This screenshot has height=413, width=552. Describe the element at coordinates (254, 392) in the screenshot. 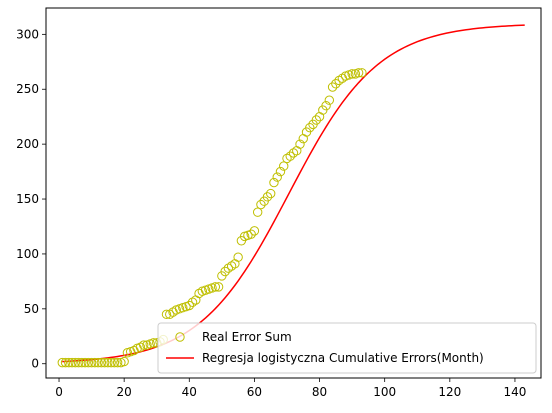

I see `x-tick-label: 60` at that location.